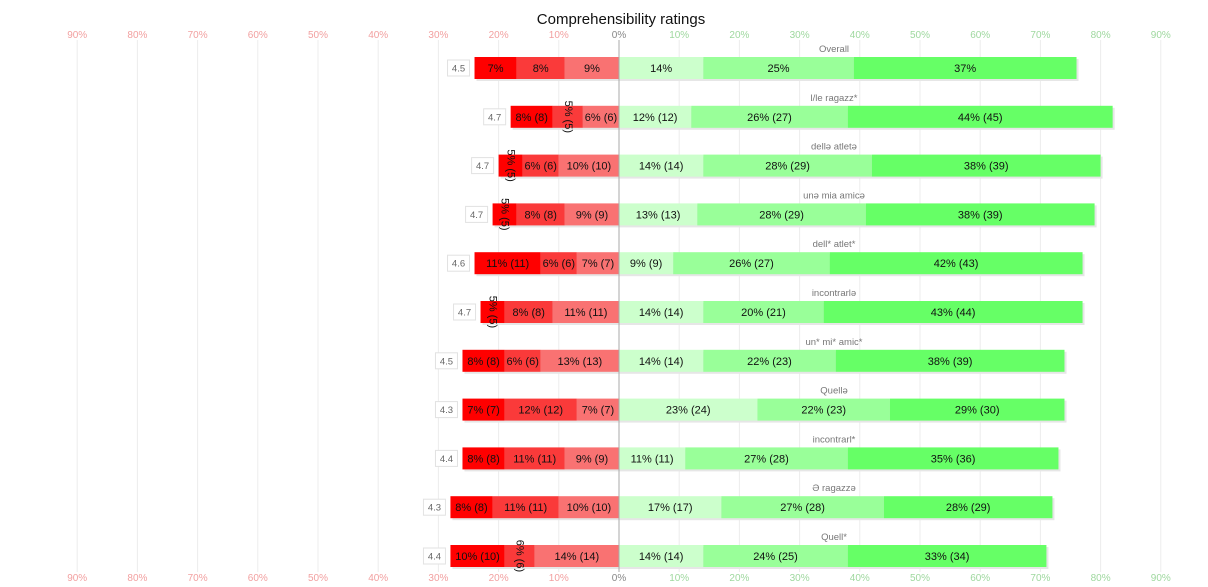 Image resolution: width=1208 pixels, height=587 pixels. I want to click on chart-row: Overall 7% 8% 9% 14% 25% 37% 4.5, so click(763, 62).